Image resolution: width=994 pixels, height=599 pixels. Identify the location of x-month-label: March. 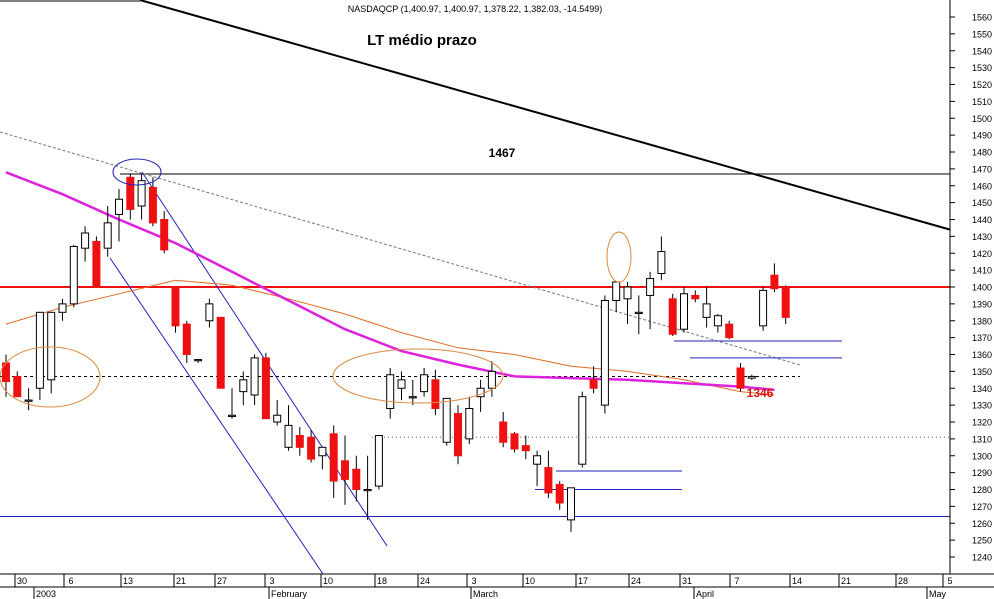
(485, 594).